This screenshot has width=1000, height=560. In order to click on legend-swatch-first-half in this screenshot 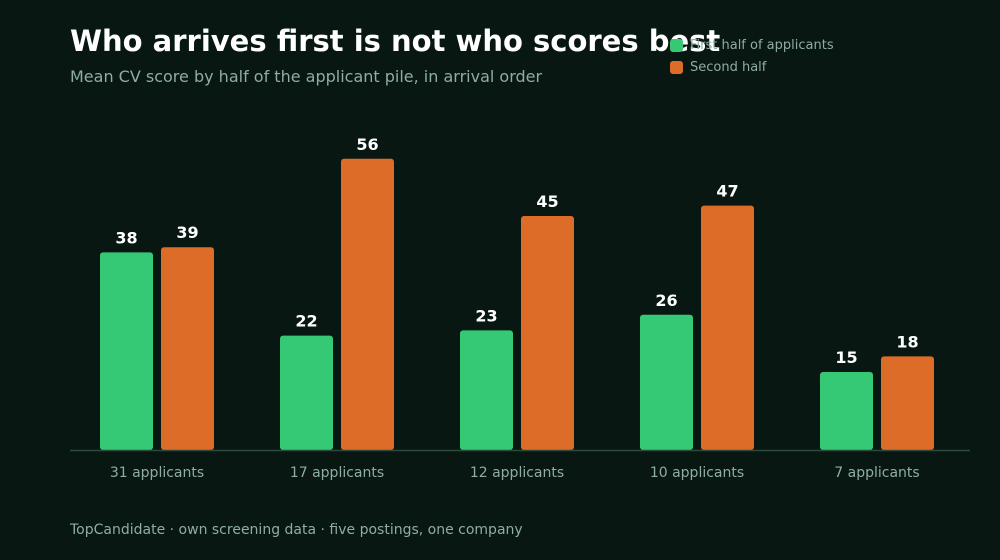, I will do `click(676, 45)`.